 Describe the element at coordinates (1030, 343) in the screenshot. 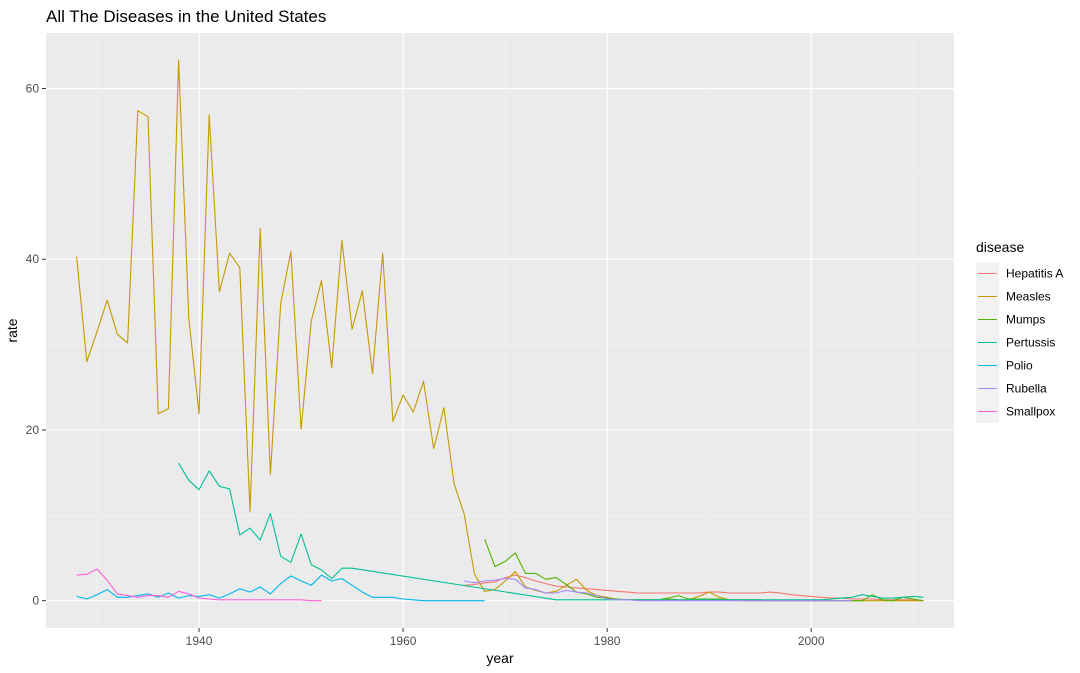

I see `legend-label-pertussis: Pertussis` at that location.